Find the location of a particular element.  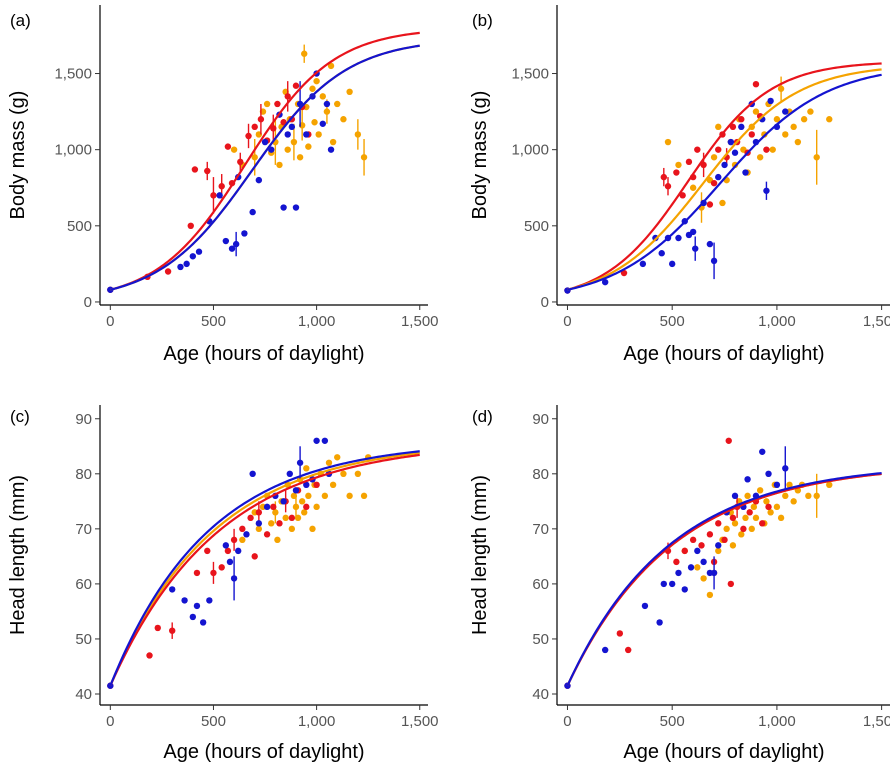

x-tick-label: 1,500 is located at coordinates (876, 721).